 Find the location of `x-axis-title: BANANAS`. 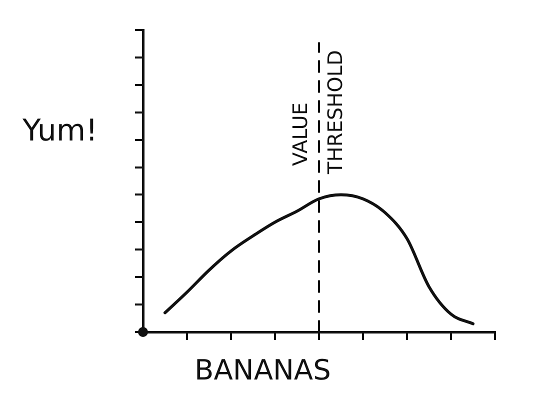

x-axis-title: BANANAS is located at coordinates (262, 369).